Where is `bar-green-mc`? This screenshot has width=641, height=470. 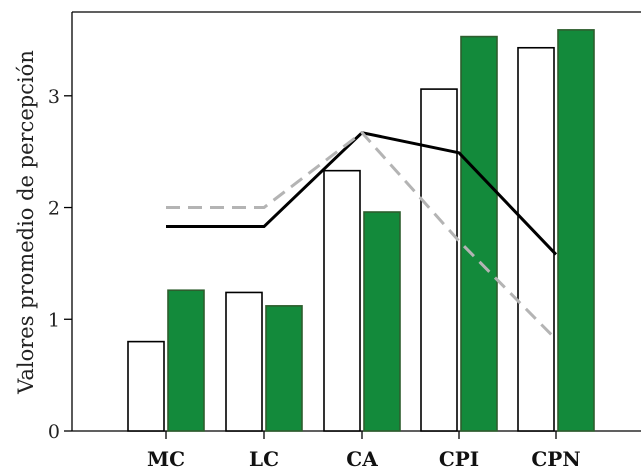 bar-green-mc is located at coordinates (186, 360).